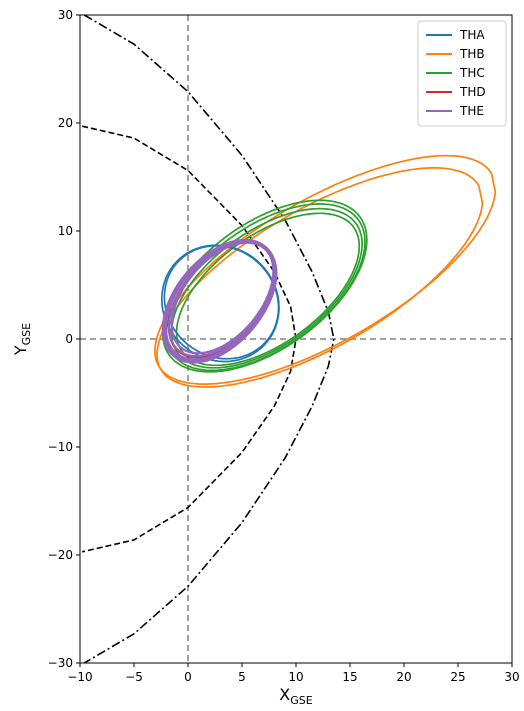  What do you see at coordinates (295, 677) in the screenshot?
I see `x-tick-label: 10` at bounding box center [295, 677].